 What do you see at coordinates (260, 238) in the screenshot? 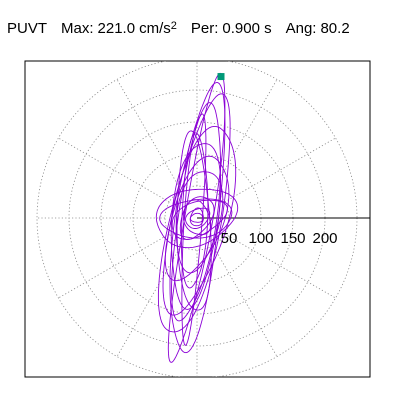
I see `radial-tick-label: 100` at bounding box center [260, 238].